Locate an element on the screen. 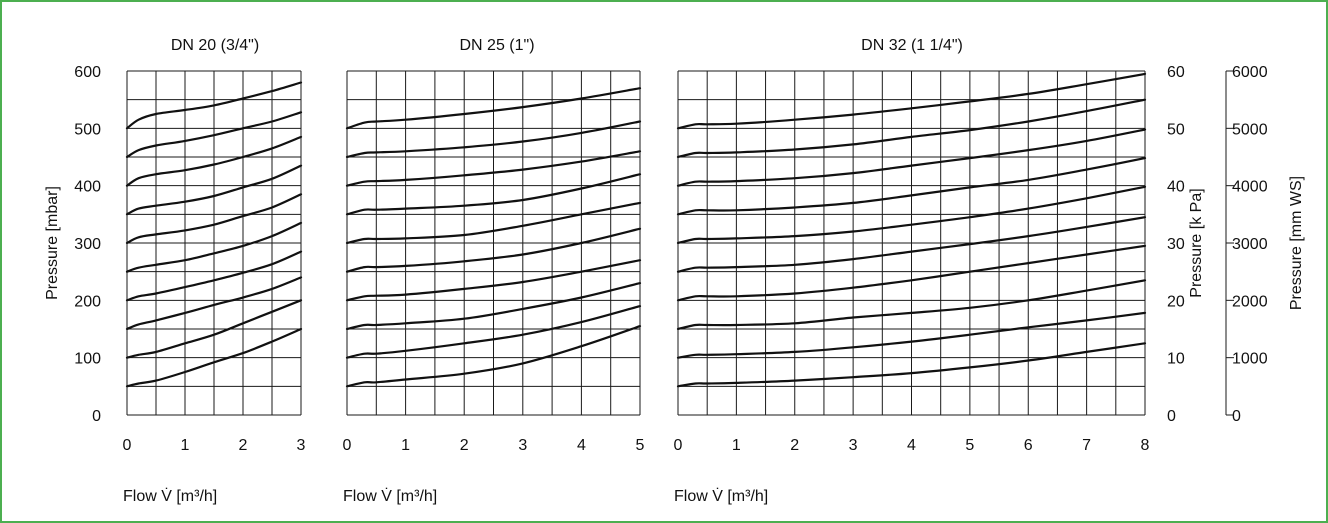 The height and width of the screenshot is (523, 1328). y-right-kpa-tick-label: 60 is located at coordinates (1176, 72).